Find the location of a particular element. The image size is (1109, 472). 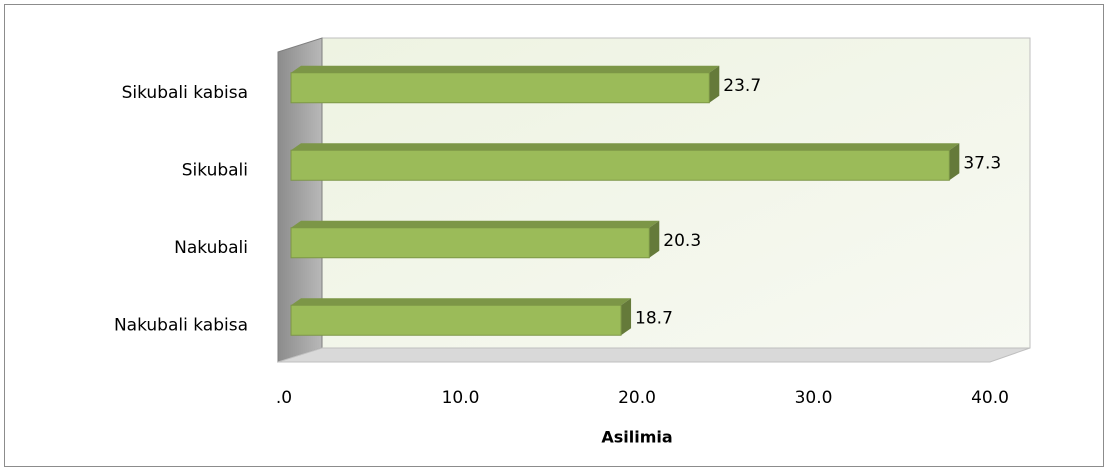

y-tick-label: Nakubali is located at coordinates (211, 248).